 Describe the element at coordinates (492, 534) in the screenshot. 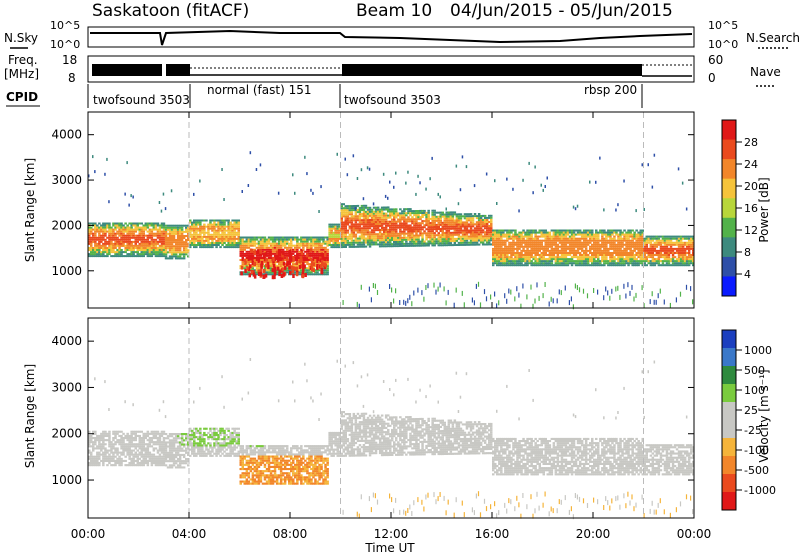

I see `time-tick: 16:00` at that location.